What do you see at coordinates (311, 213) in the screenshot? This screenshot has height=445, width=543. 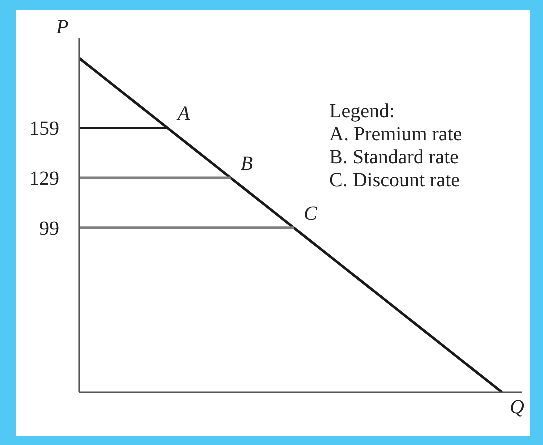 I see `series-label: C` at bounding box center [311, 213].